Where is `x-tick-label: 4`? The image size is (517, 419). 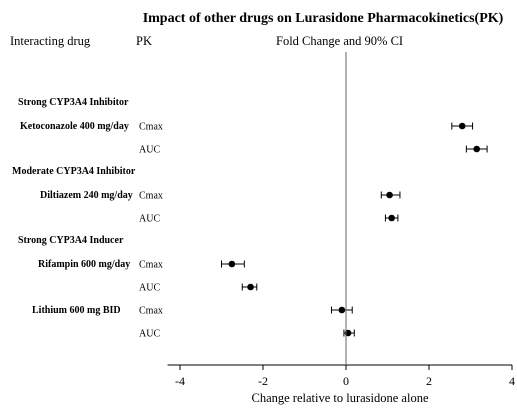 x-tick-label: 4 is located at coordinates (512, 381).